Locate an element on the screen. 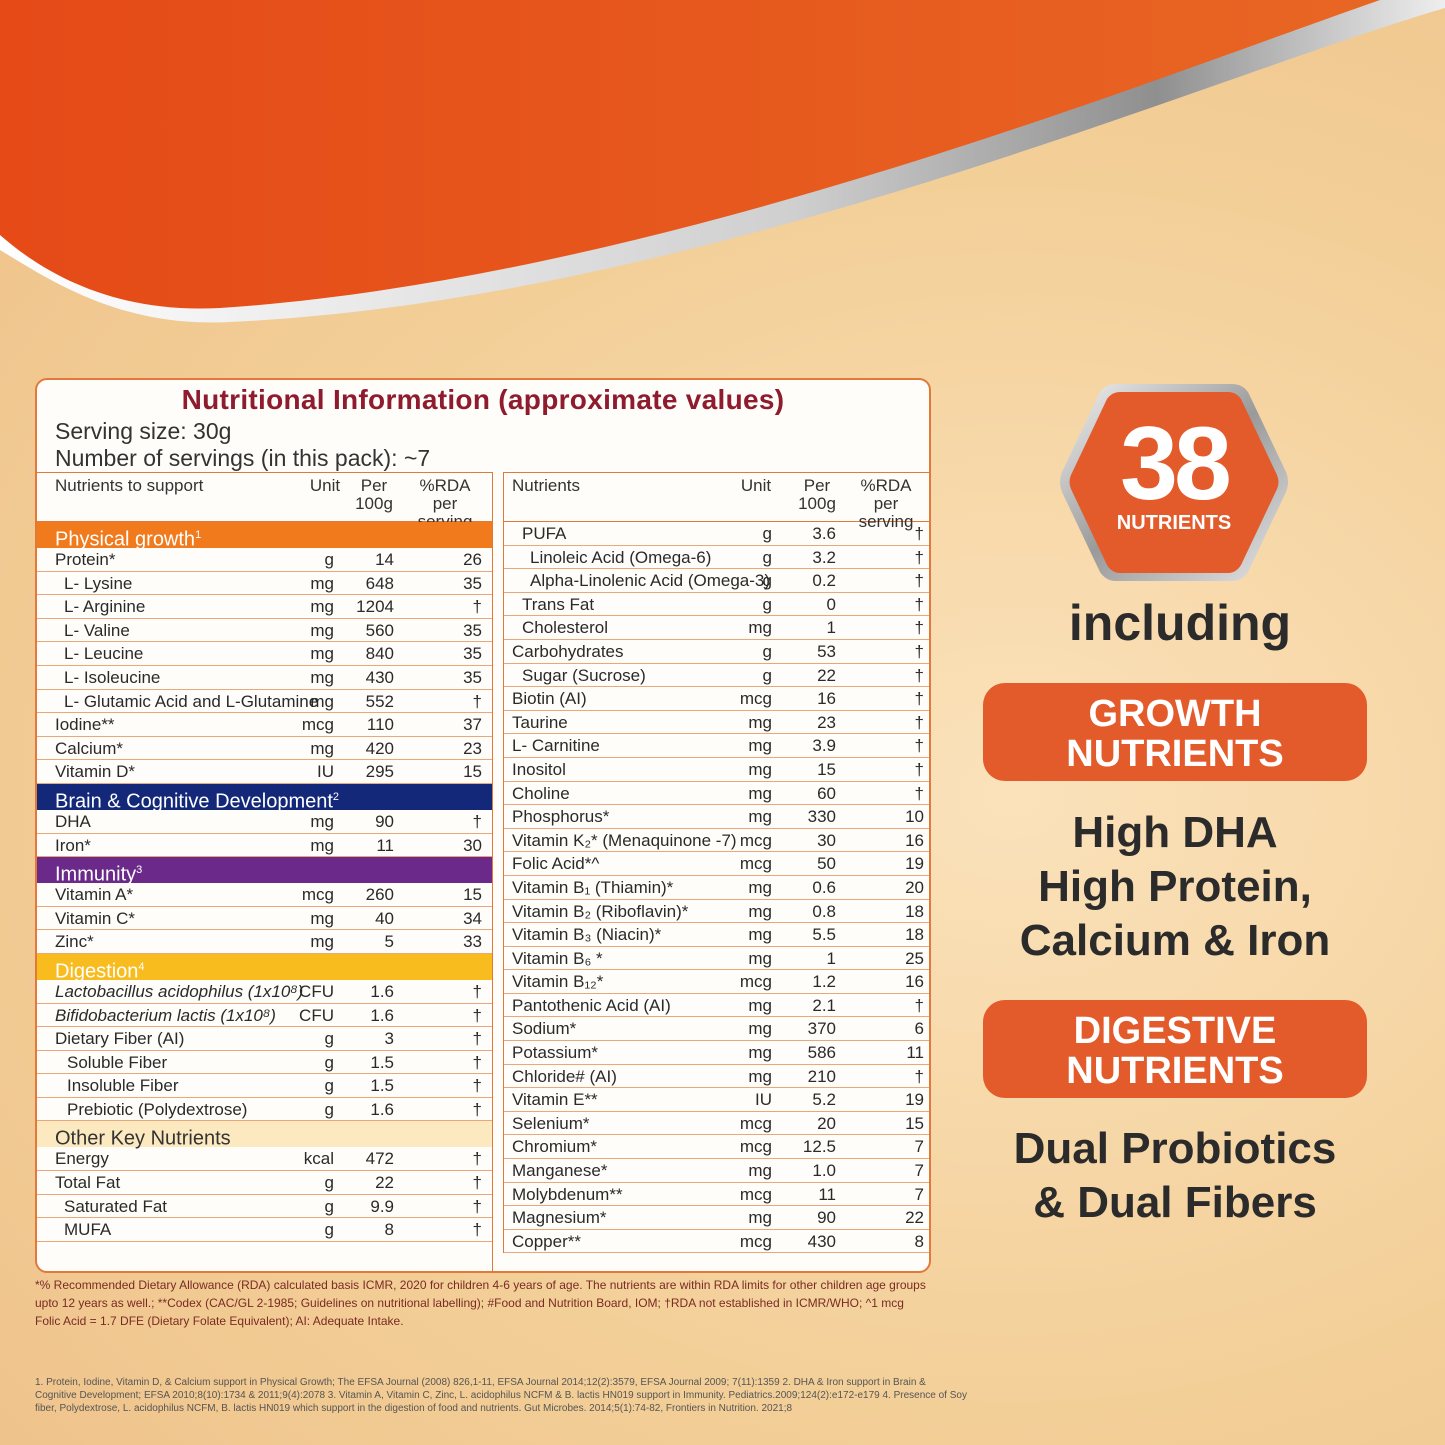 The height and width of the screenshot is (1445, 1445). section-header: Brain & Cognitive Development2 is located at coordinates (264, 798).